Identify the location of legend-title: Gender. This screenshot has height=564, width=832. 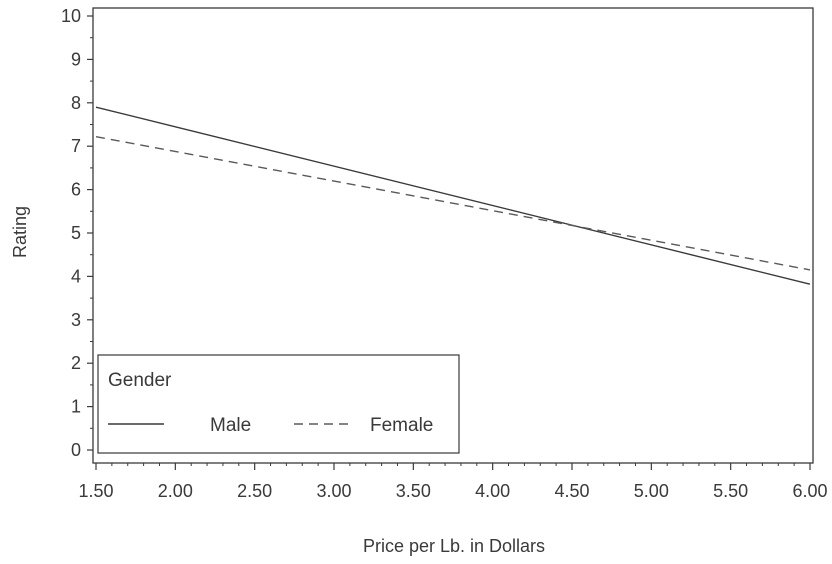
(140, 380).